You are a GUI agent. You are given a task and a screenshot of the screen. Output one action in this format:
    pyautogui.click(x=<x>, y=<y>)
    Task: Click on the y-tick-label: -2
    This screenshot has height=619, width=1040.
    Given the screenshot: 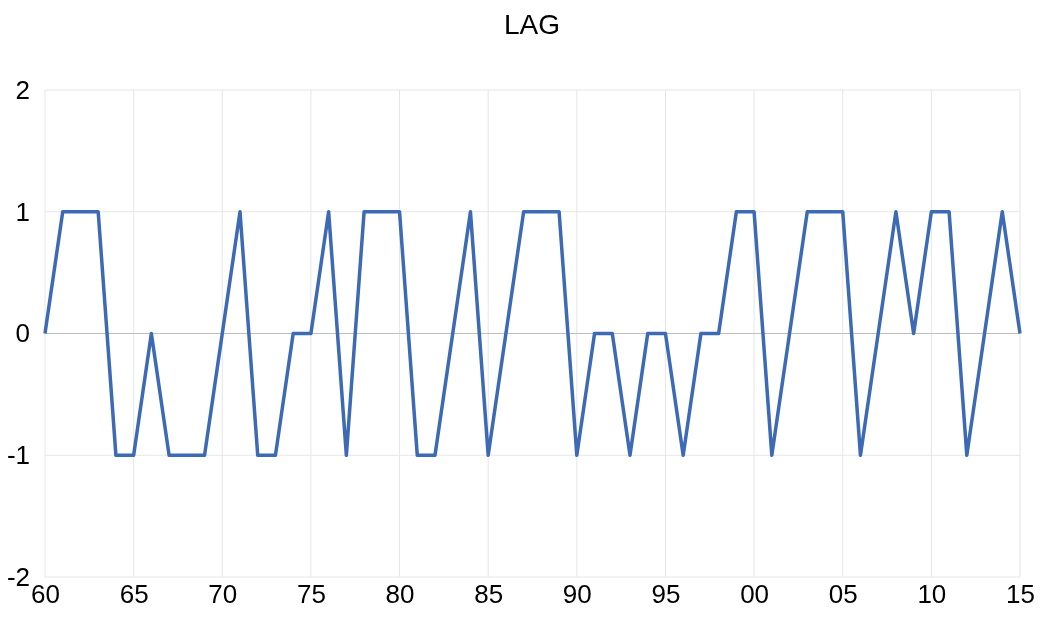 What is the action you would take?
    pyautogui.click(x=18, y=576)
    